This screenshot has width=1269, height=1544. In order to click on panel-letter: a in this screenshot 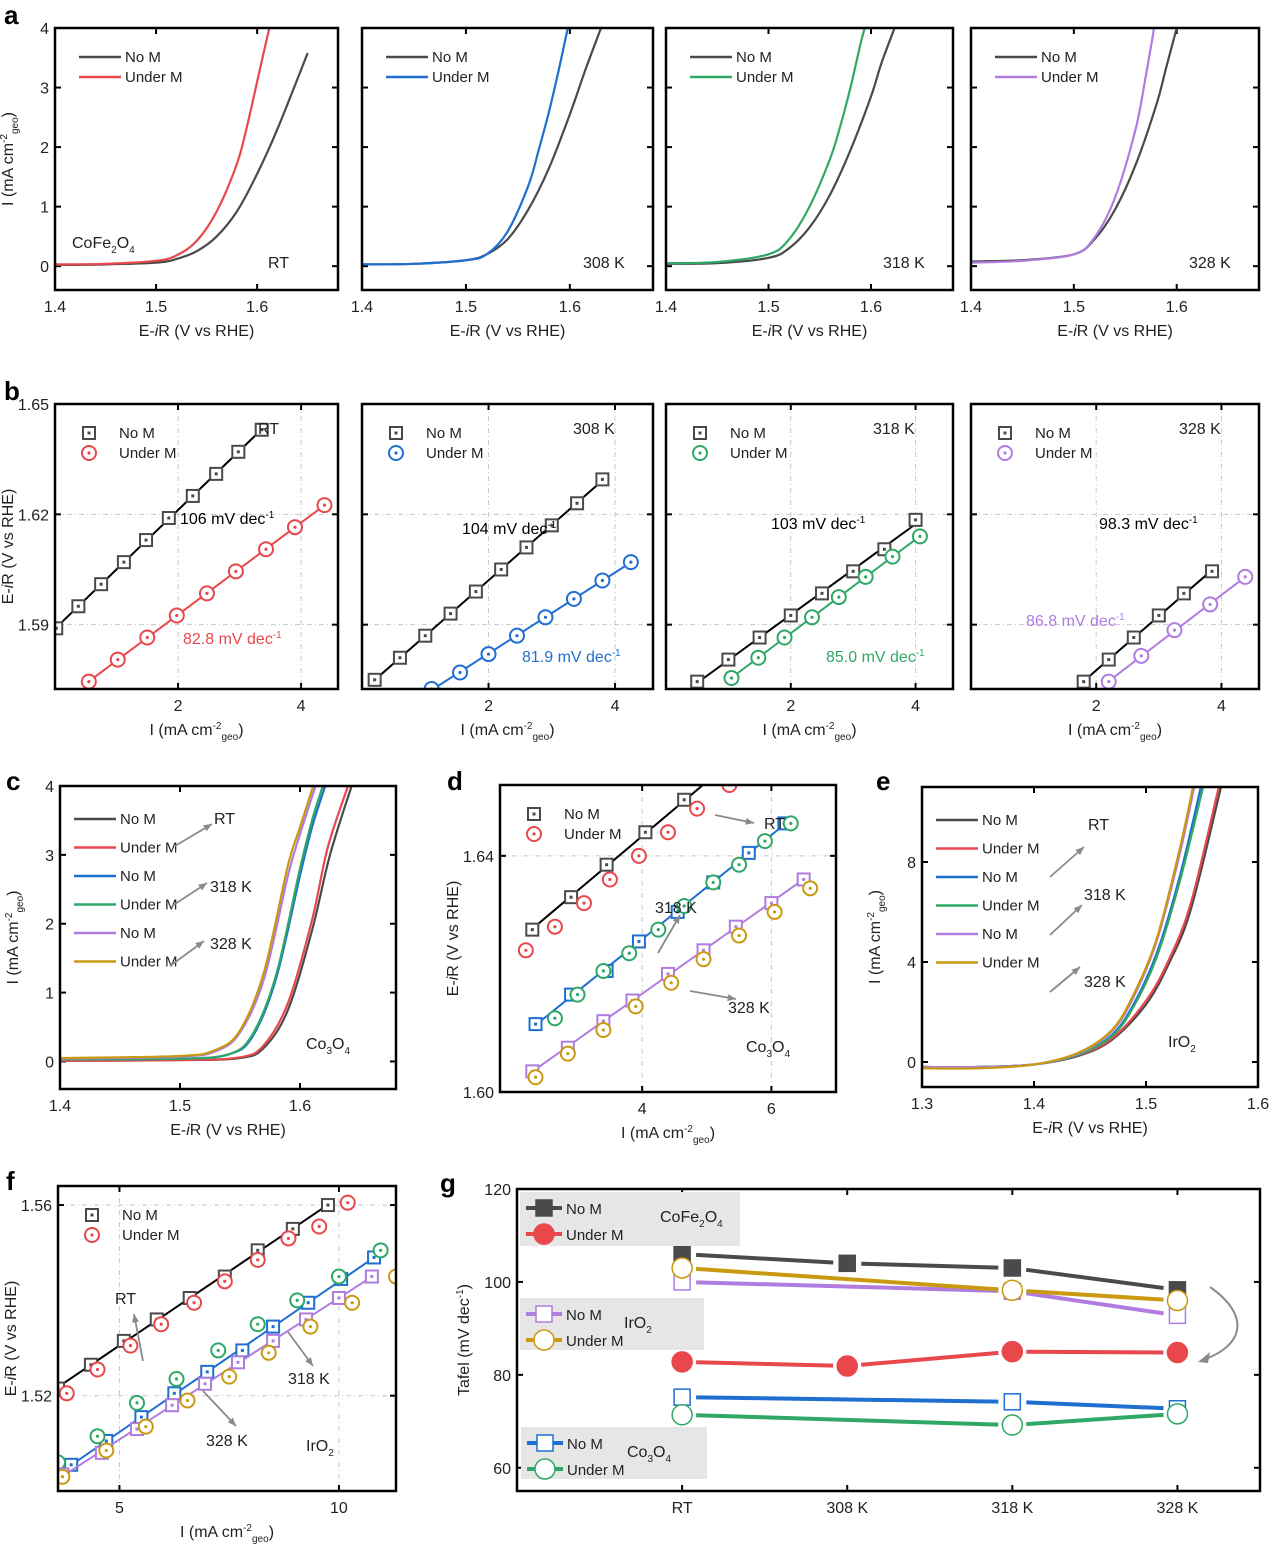, I will do `click(11, 15)`.